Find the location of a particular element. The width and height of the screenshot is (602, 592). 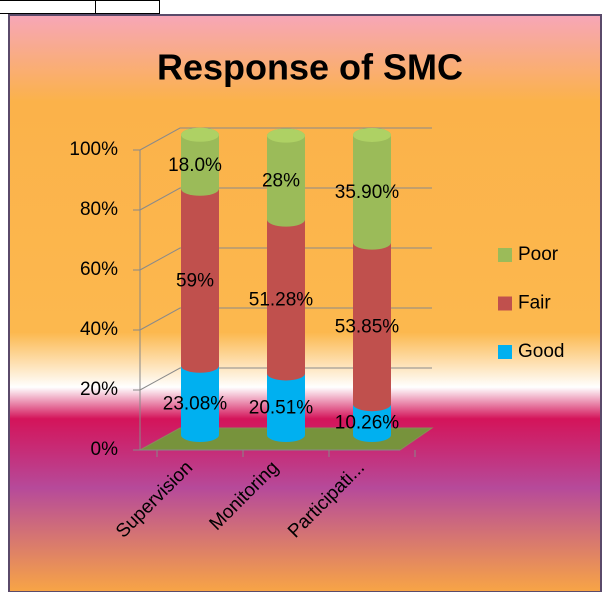

legend-label: Poor is located at coordinates (538, 254).